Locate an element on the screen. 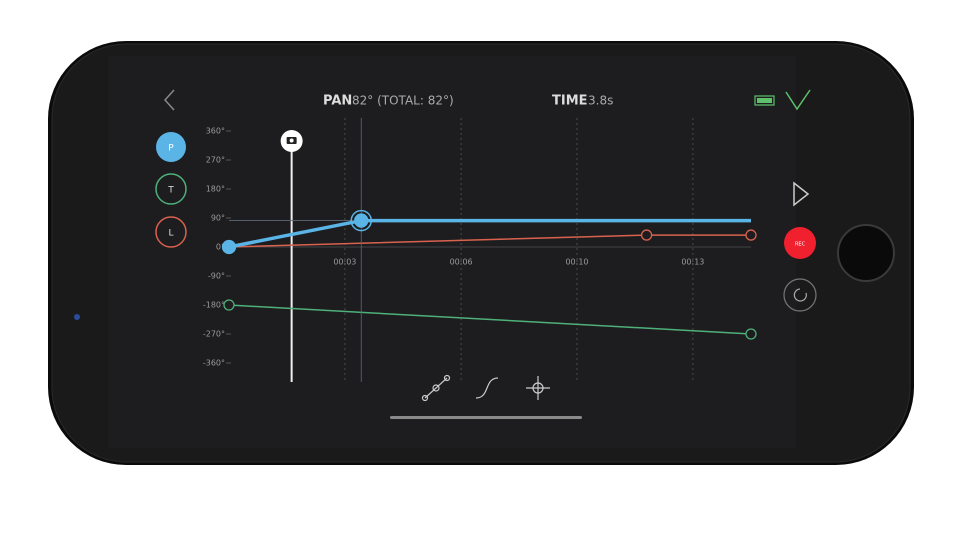 The image size is (960, 533). series-line is located at coordinates (490, 319).